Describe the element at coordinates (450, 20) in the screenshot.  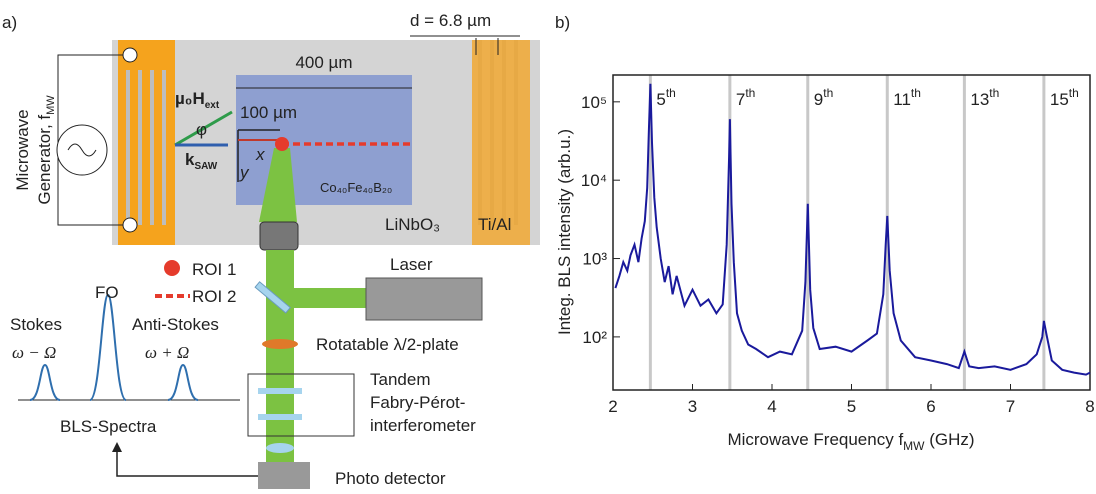
I see `d-label: d = 6.8 µm` at that location.